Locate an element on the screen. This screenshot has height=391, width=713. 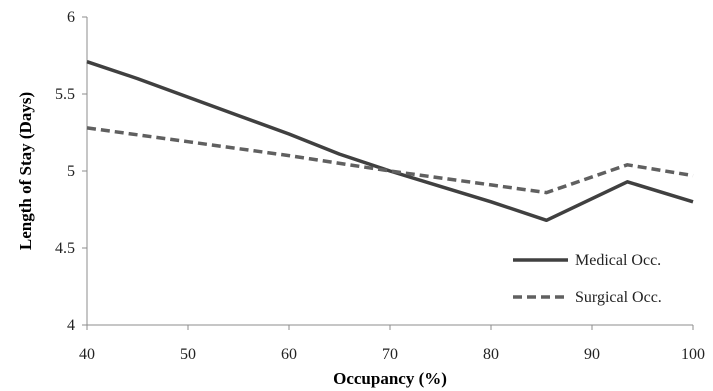
y-tick-label: 6 is located at coordinates (71, 17).